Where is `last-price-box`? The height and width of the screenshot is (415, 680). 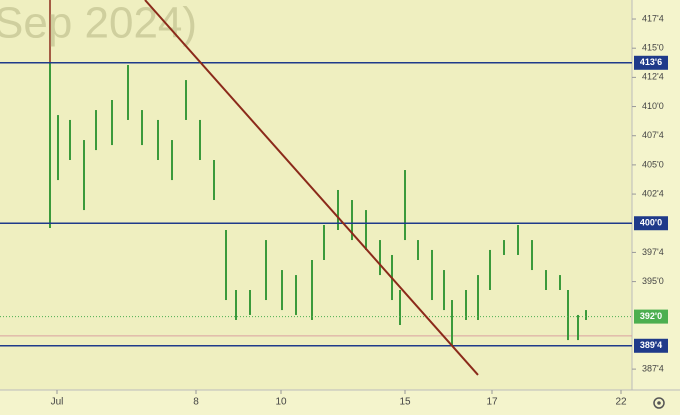
last-price-box is located at coordinates (651, 316).